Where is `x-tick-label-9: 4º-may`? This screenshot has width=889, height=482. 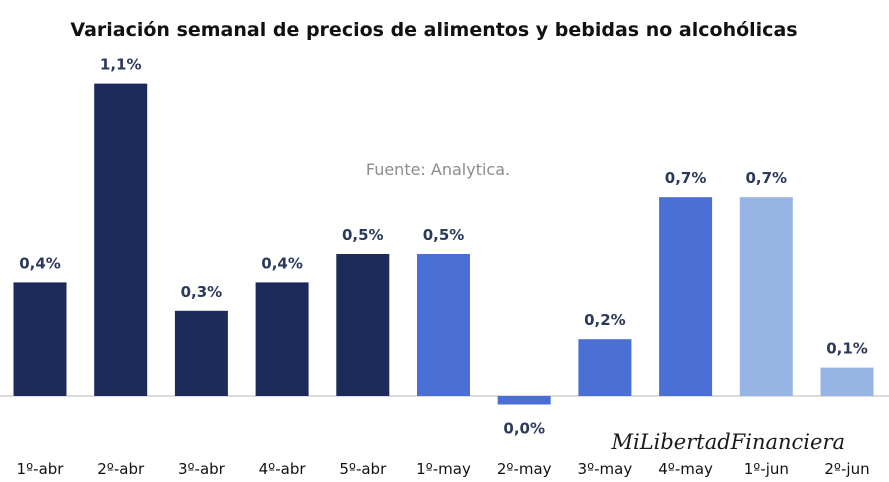
x-tick-label-9: 4º-may is located at coordinates (685, 469).